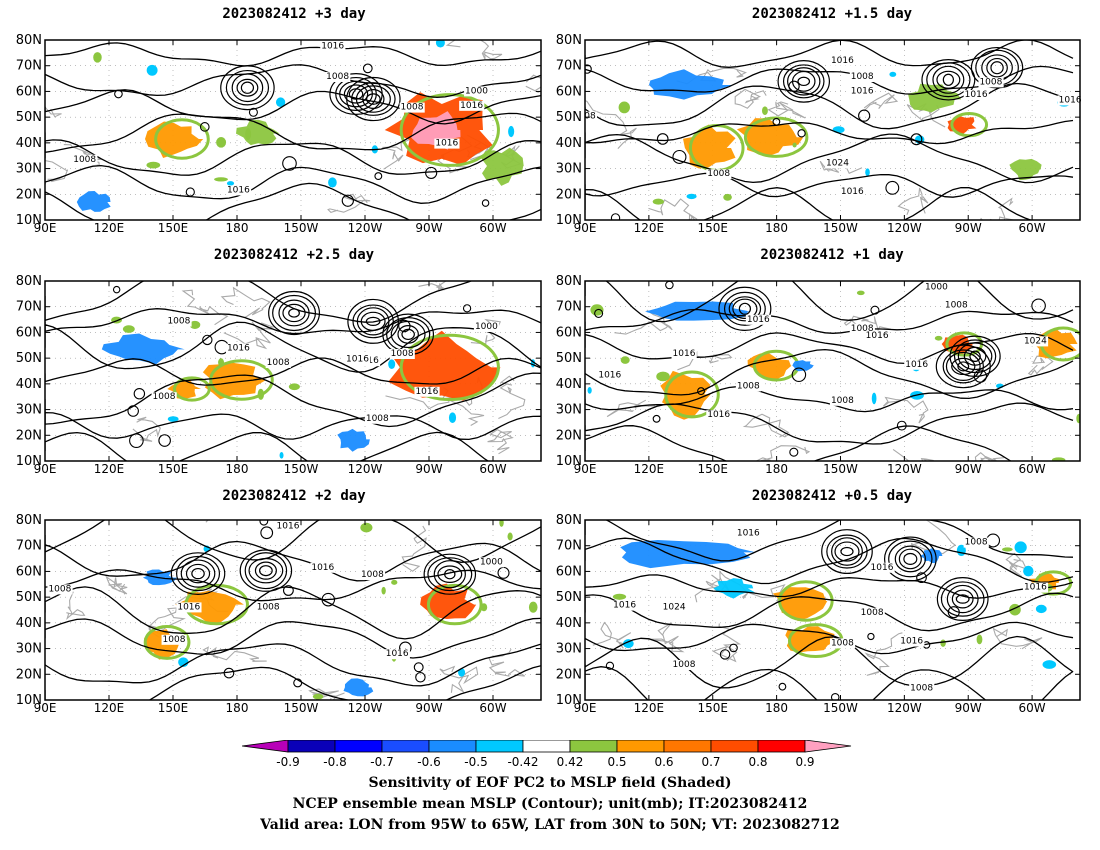 The width and height of the screenshot is (1100, 850). I want to click on colorbar-tick-label: -0.6, so click(429, 762).